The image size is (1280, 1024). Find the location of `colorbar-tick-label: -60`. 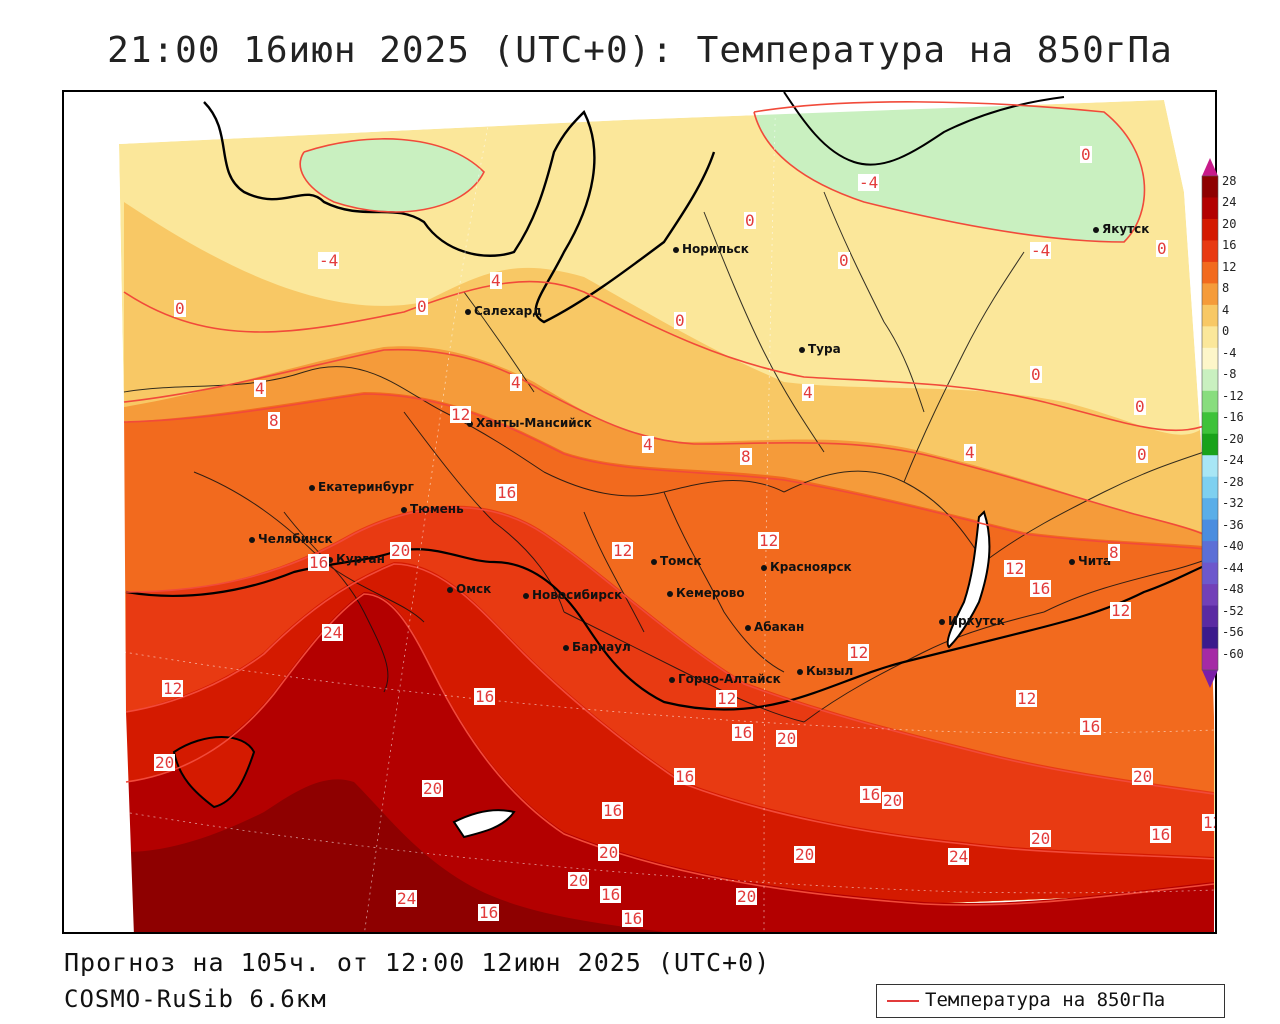

colorbar-tick-label: -60 is located at coordinates (1233, 653).